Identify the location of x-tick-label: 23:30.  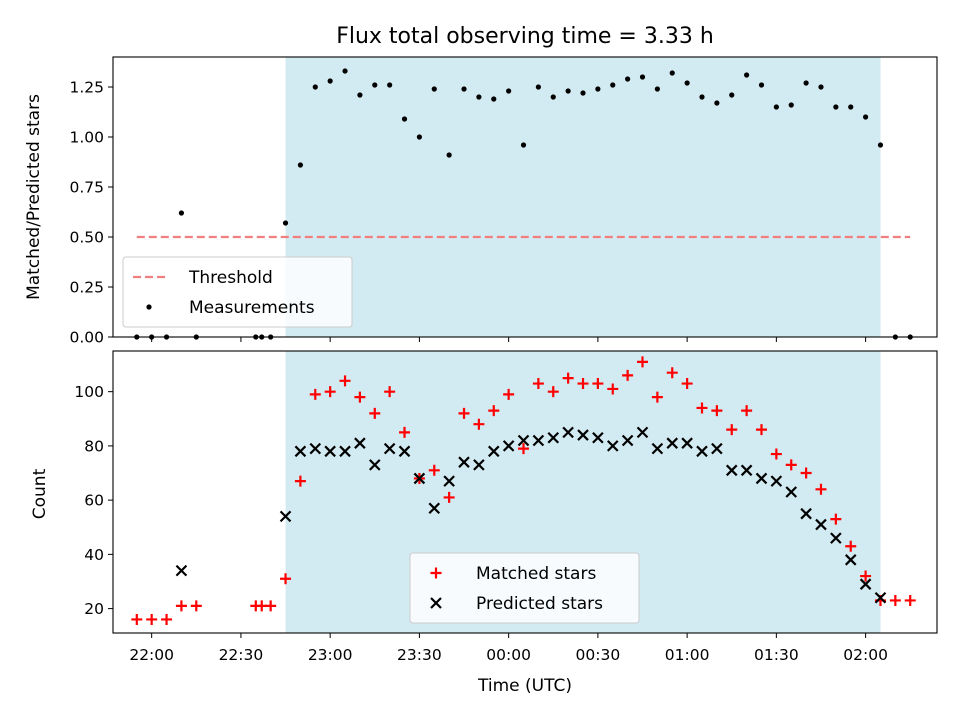
(419, 655).